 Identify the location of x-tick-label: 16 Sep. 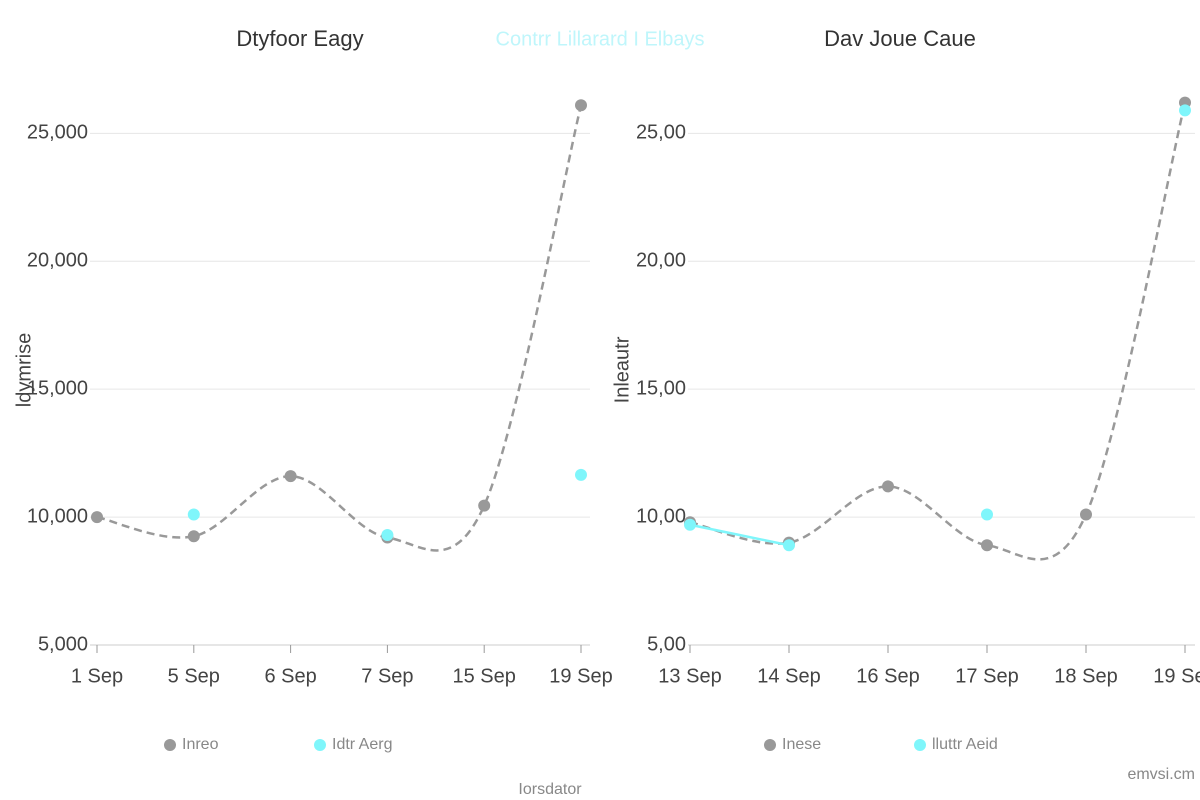
(887, 676).